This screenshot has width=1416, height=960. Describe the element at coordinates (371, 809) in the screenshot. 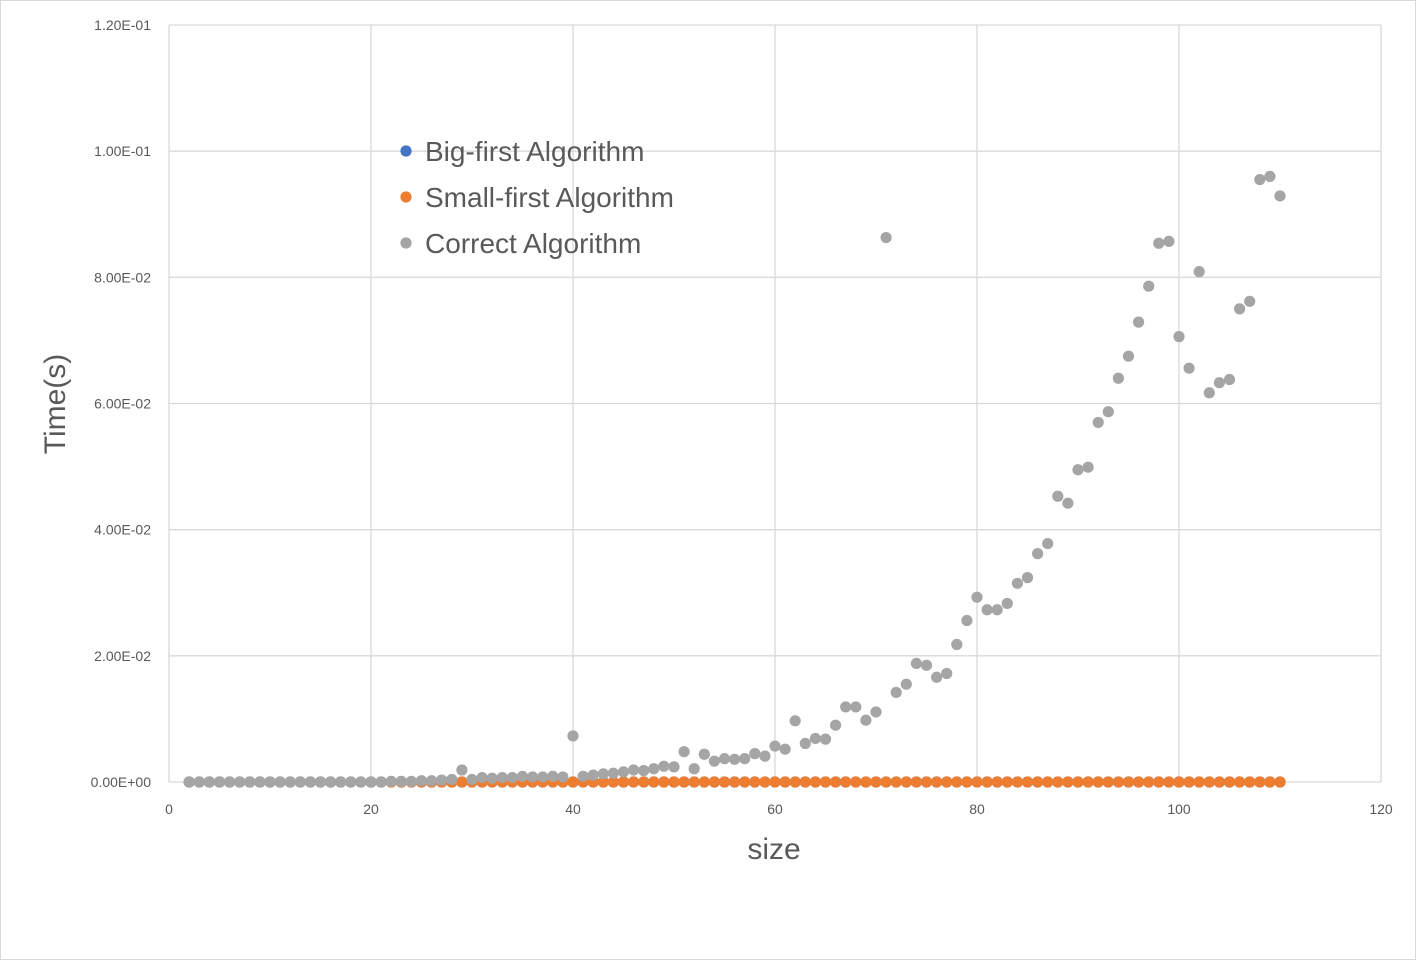

I see `x-tick-label: 20` at that location.